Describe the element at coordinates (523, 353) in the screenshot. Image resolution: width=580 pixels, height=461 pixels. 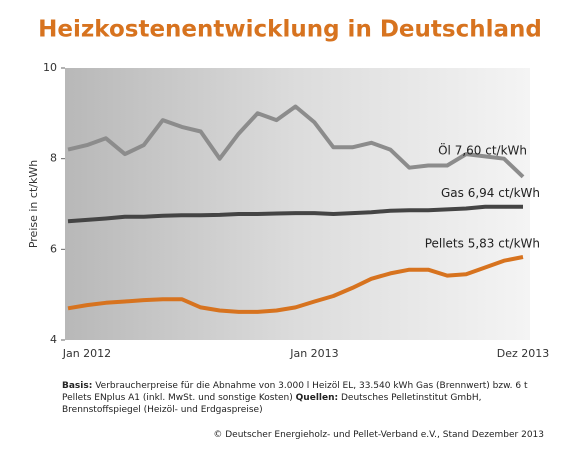
I see `x-tick-label: Dez 2013` at that location.